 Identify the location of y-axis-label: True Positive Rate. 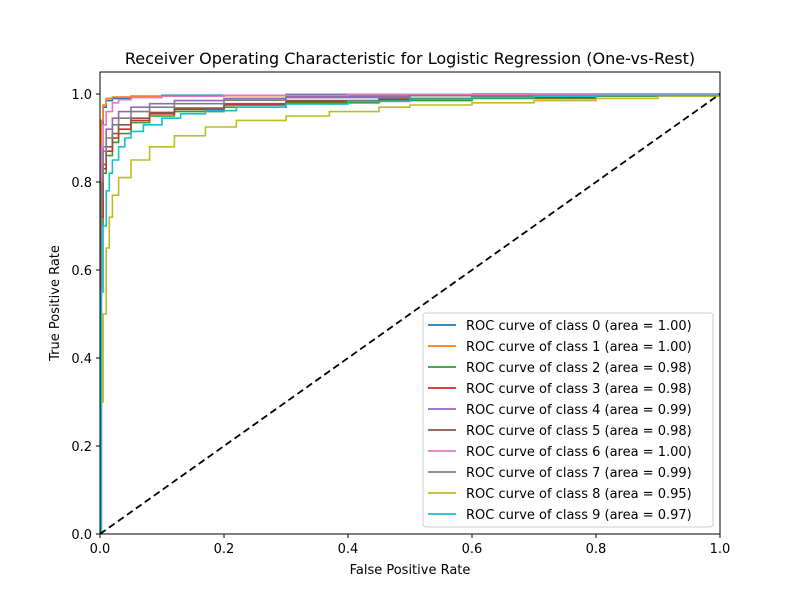
(55, 303).